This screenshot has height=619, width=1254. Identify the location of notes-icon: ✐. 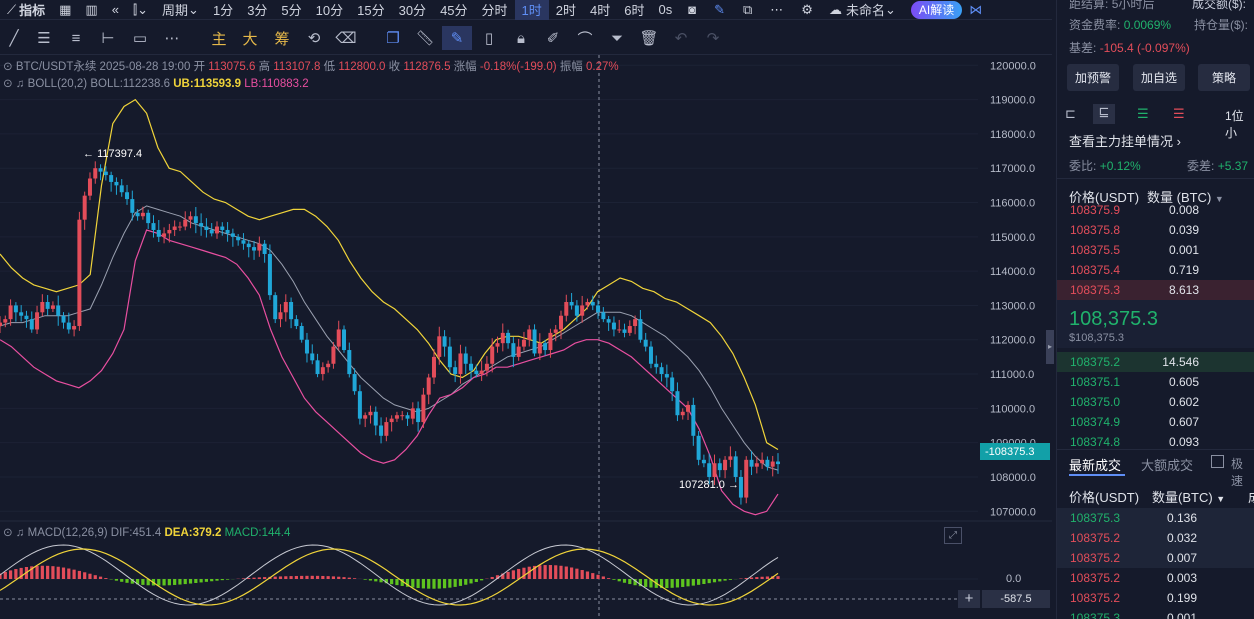
(553, 38).